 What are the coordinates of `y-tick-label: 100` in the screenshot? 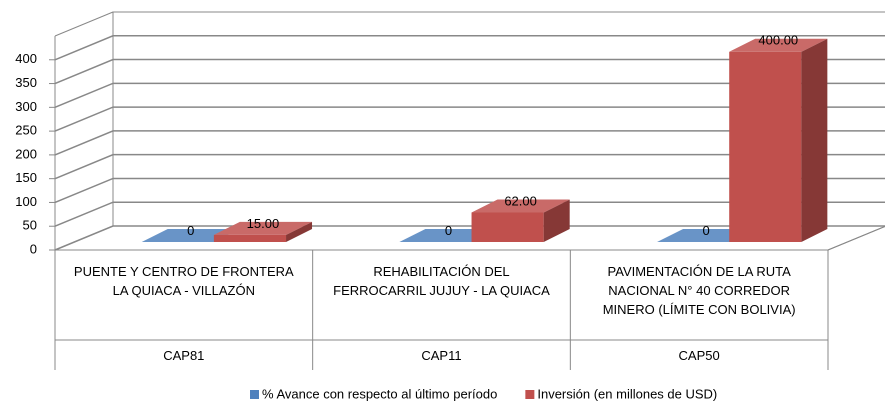 It's located at (26, 201).